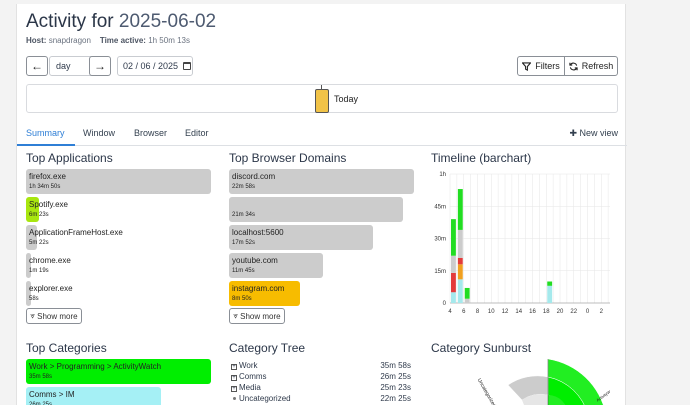 The height and width of the screenshot is (405, 690). What do you see at coordinates (63, 66) in the screenshot?
I see `period-value: day` at bounding box center [63, 66].